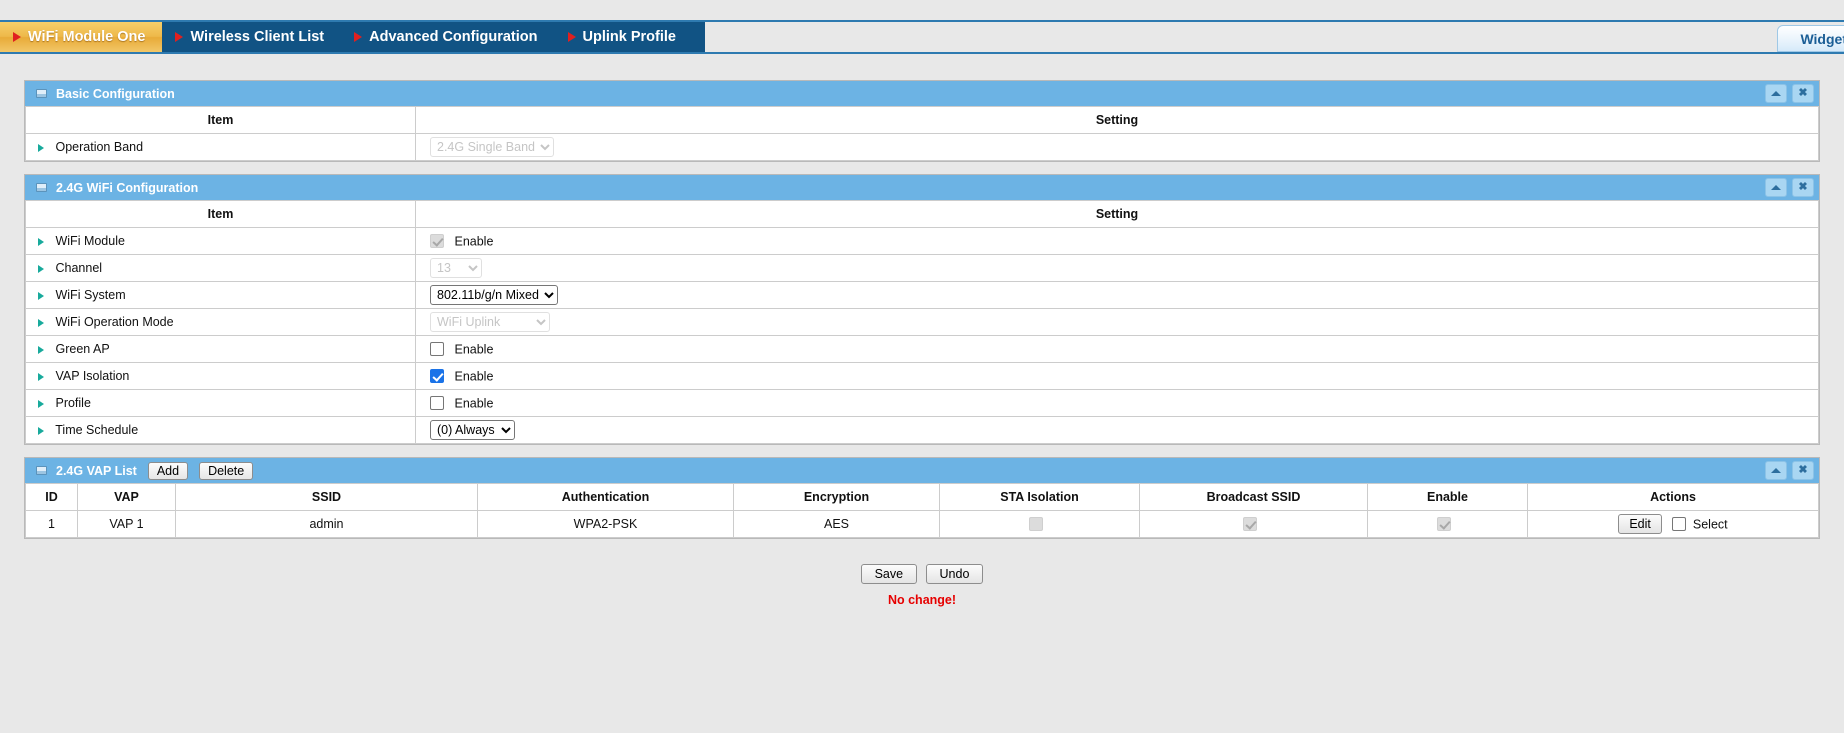 This screenshot has height=733, width=1844. What do you see at coordinates (1810, 38) in the screenshot?
I see `widget-button: Widget` at bounding box center [1810, 38].